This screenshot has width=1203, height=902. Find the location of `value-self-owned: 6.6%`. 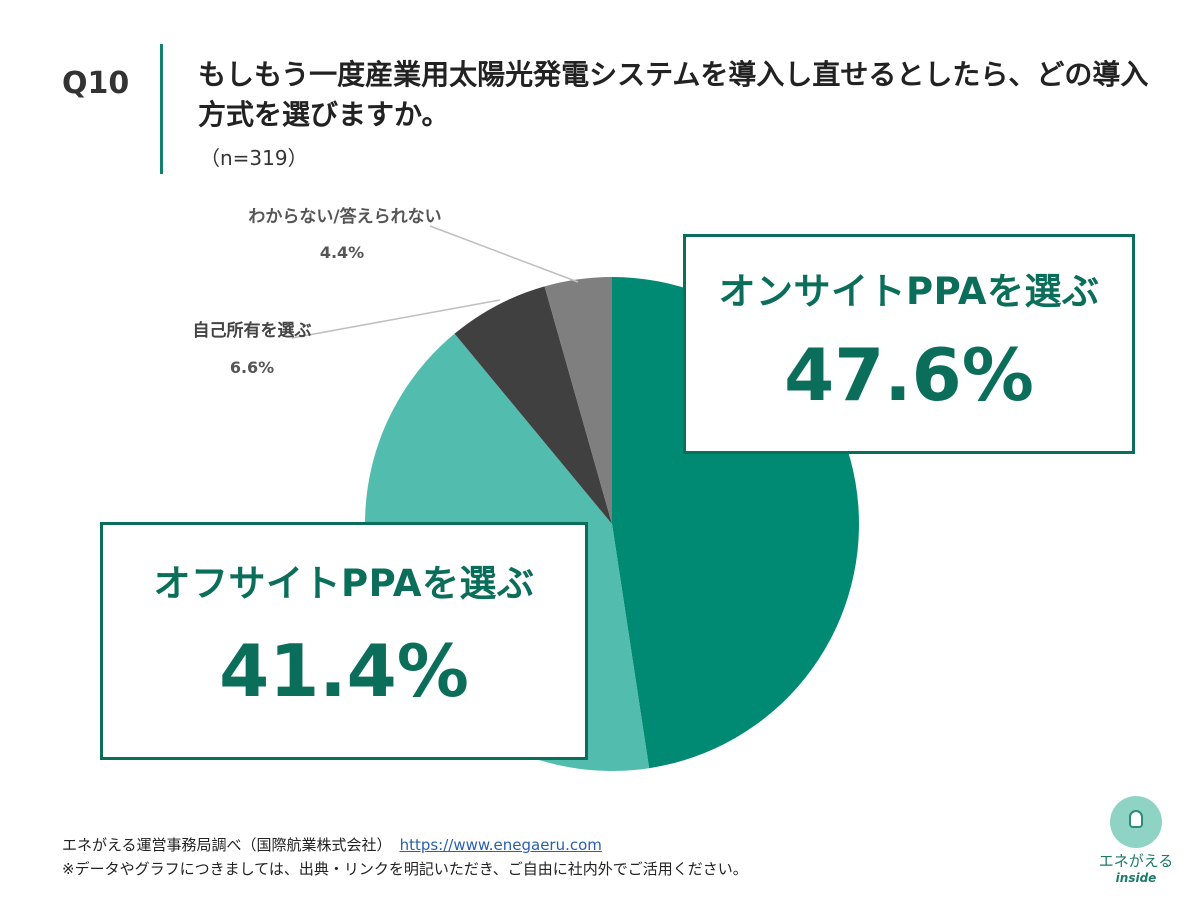

value-self-owned: 6.6% is located at coordinates (252, 367).